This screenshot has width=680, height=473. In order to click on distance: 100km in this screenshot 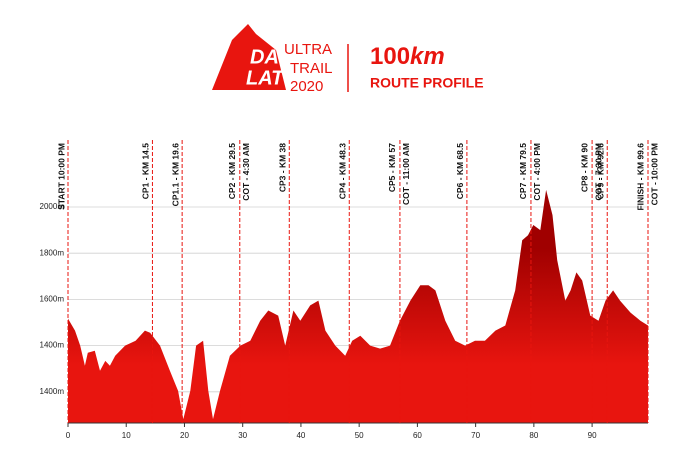, I will do `click(407, 56)`.